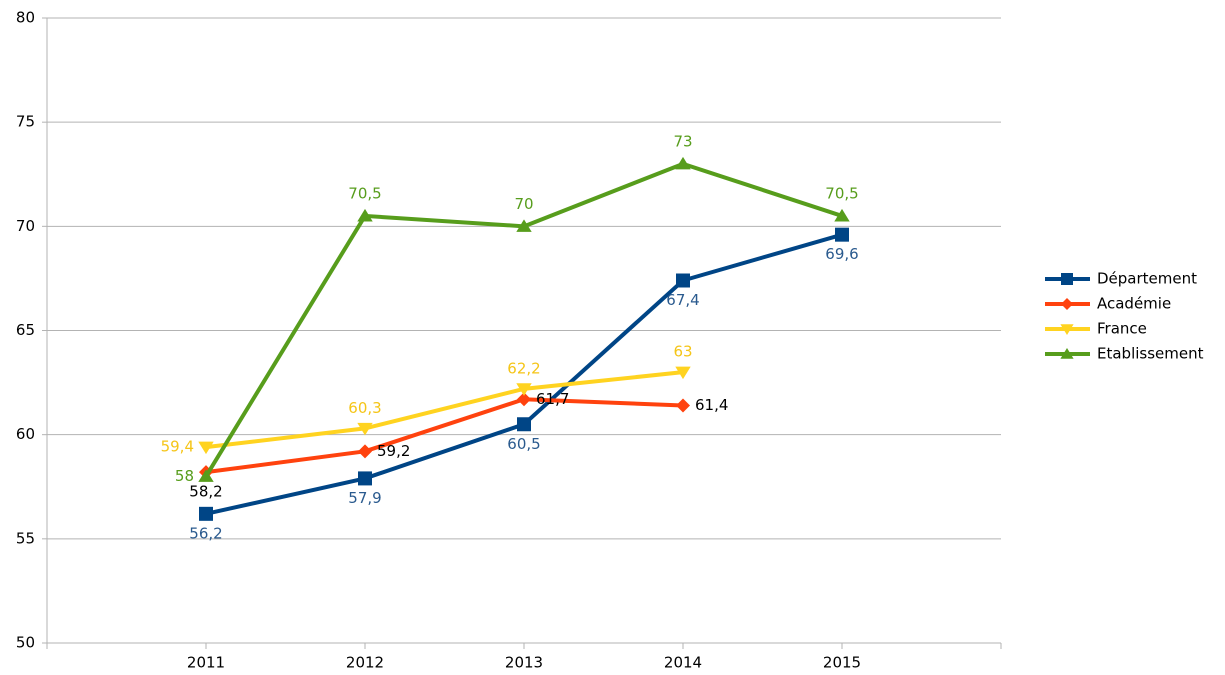 The image size is (1225, 675). What do you see at coordinates (841, 254) in the screenshot?
I see `data-label: 69,6` at bounding box center [841, 254].